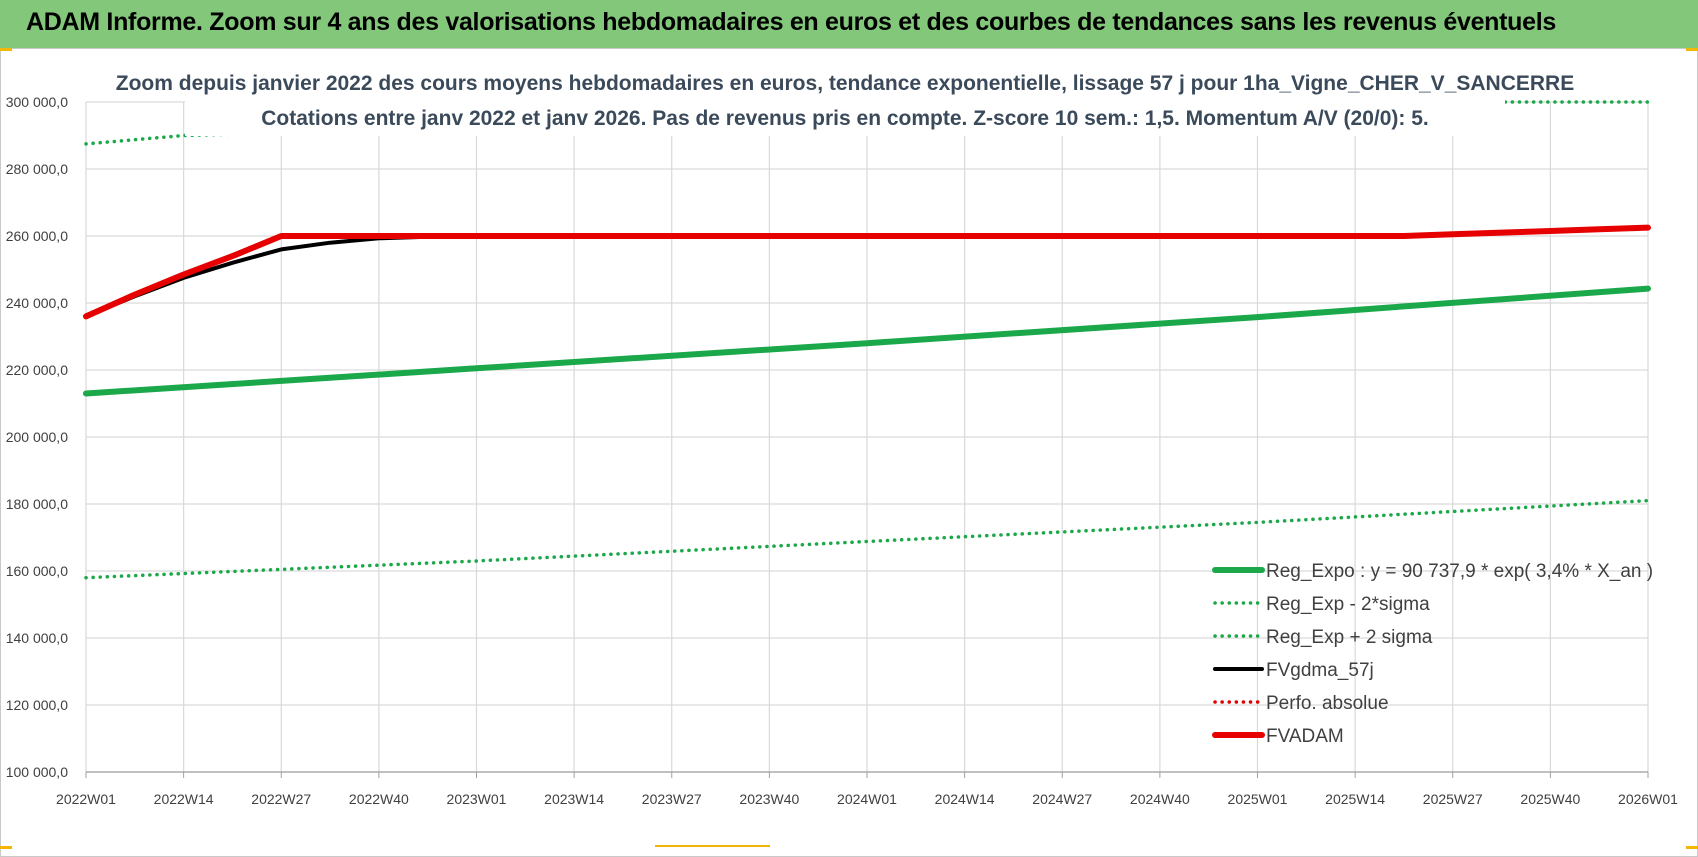  I want to click on x-tick-label: 2026W01, so click(1648, 799).